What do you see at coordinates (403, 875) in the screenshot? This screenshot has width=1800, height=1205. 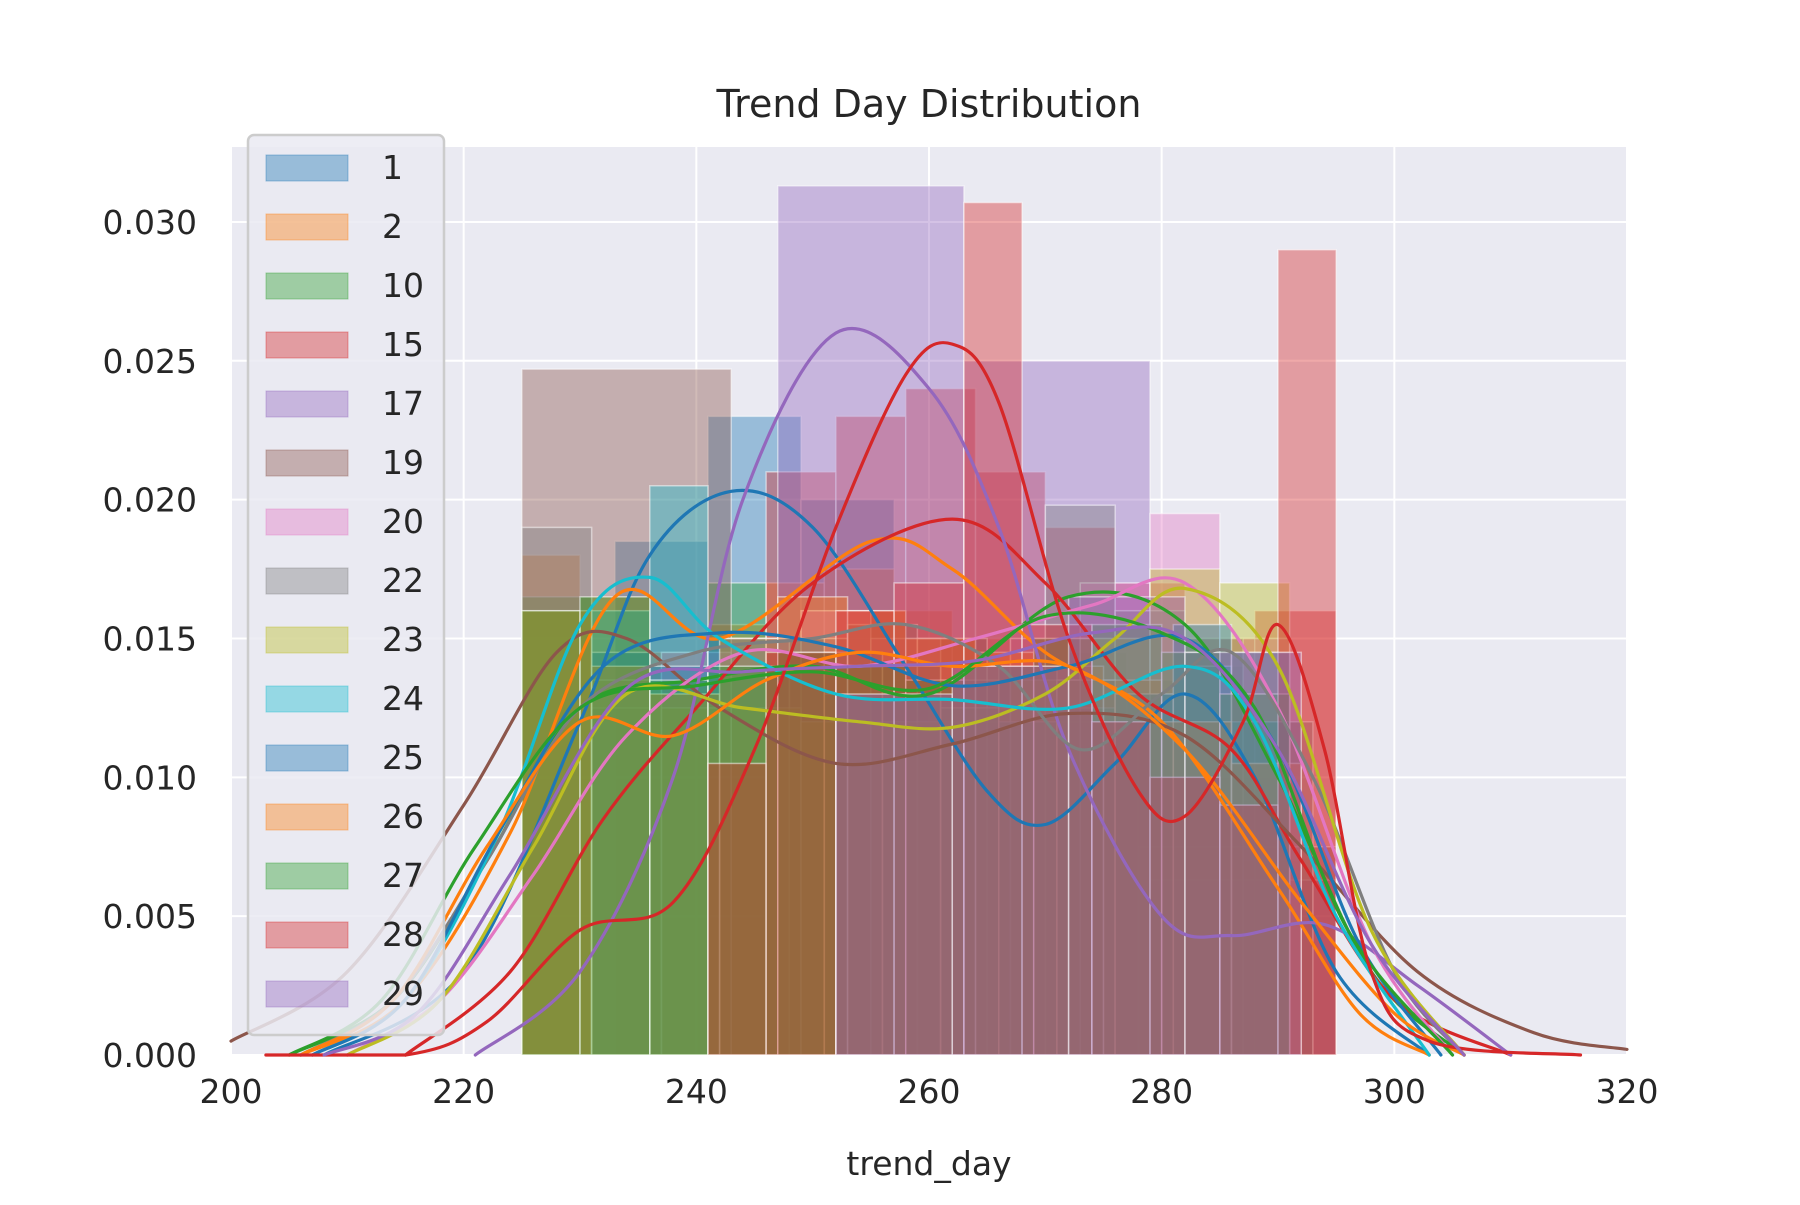 I see `legend-label-27: 27` at bounding box center [403, 875].